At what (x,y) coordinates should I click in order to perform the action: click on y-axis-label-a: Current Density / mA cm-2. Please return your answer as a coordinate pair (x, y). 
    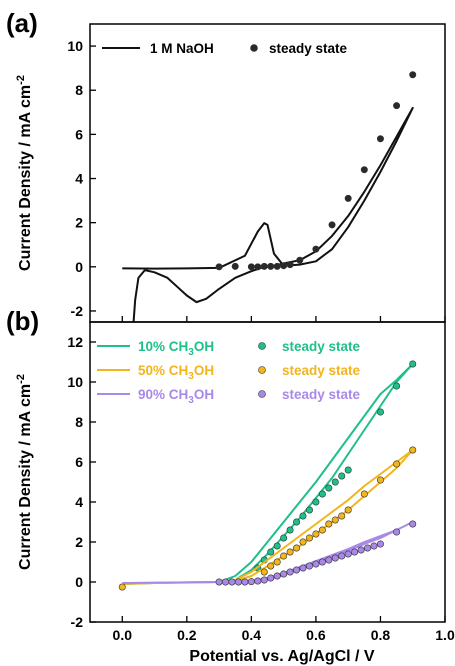
    Looking at the image, I should click on (24, 173).